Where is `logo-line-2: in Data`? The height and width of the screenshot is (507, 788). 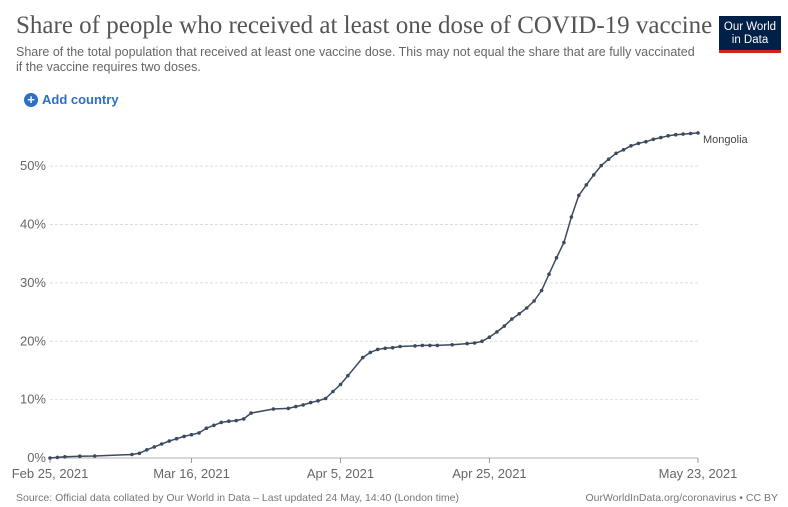 logo-line-2: in Data is located at coordinates (750, 40).